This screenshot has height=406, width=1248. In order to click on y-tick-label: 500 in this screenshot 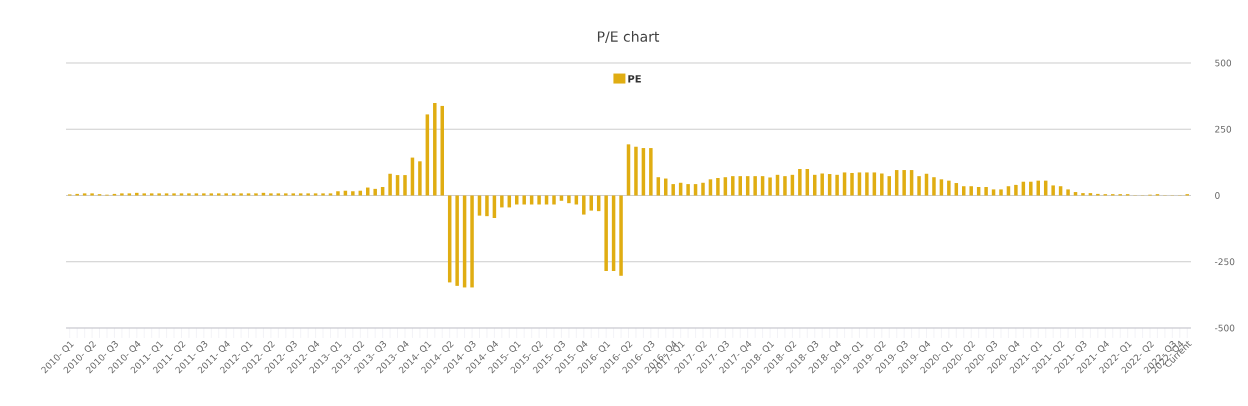, I will do `click(1223, 63)`.